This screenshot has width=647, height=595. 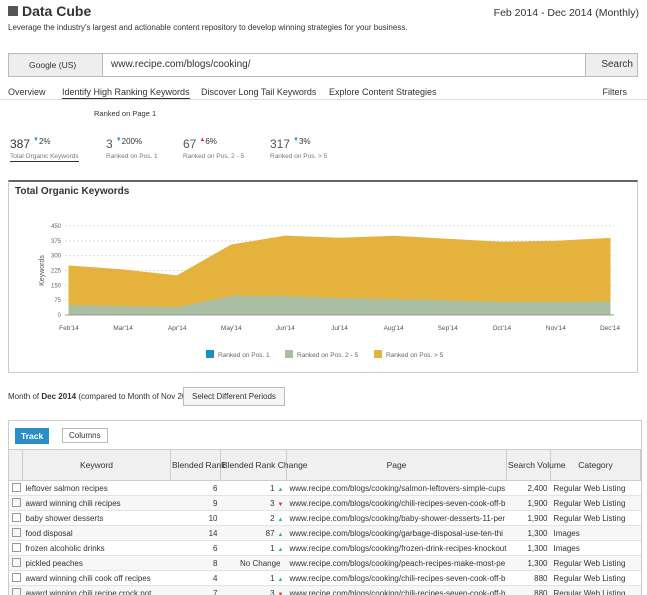 What do you see at coordinates (272, 503) in the screenshot?
I see `change-value: 3` at bounding box center [272, 503].